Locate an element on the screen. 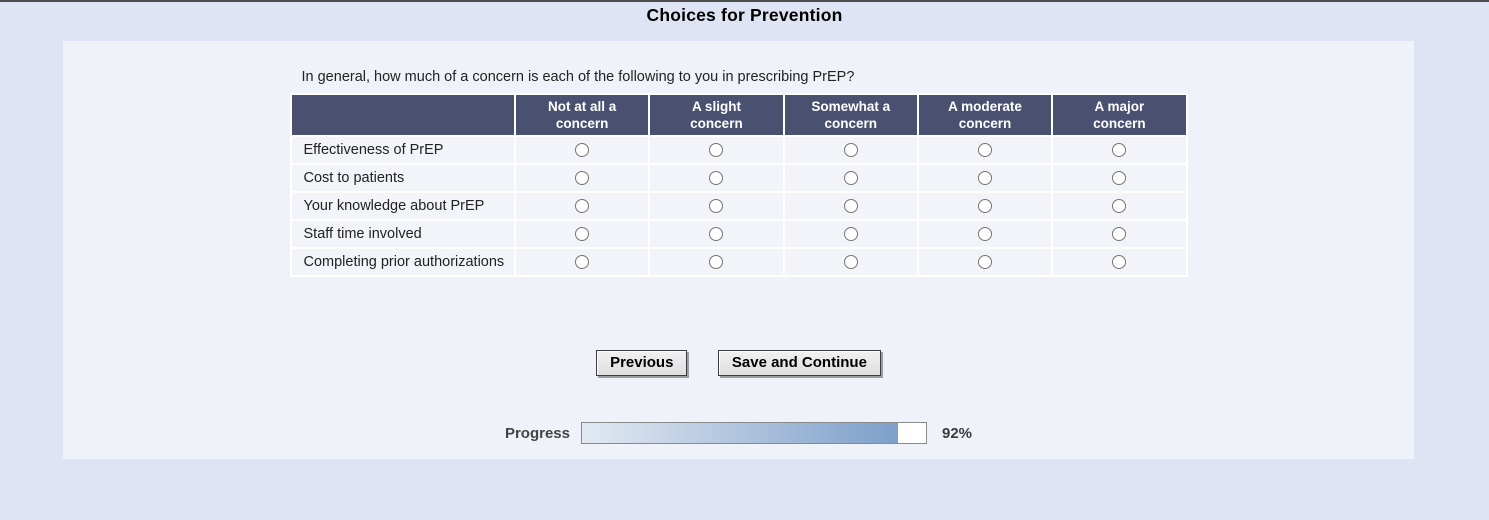 The width and height of the screenshot is (1489, 520). column-header-moderate: A moderate concern is located at coordinates (985, 115).